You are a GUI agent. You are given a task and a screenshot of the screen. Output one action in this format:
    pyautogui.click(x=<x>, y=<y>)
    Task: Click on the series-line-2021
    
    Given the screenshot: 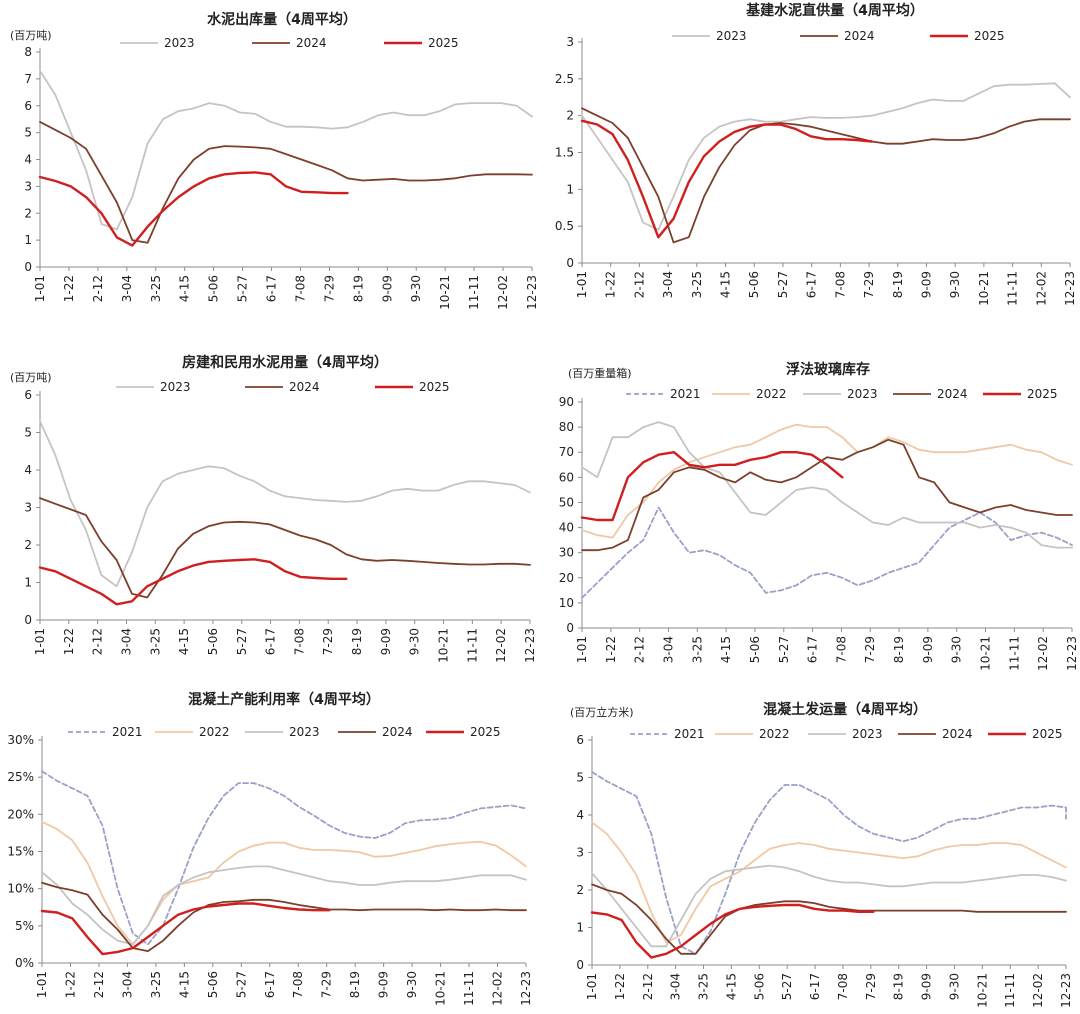 What is the action you would take?
    pyautogui.click(x=827, y=552)
    